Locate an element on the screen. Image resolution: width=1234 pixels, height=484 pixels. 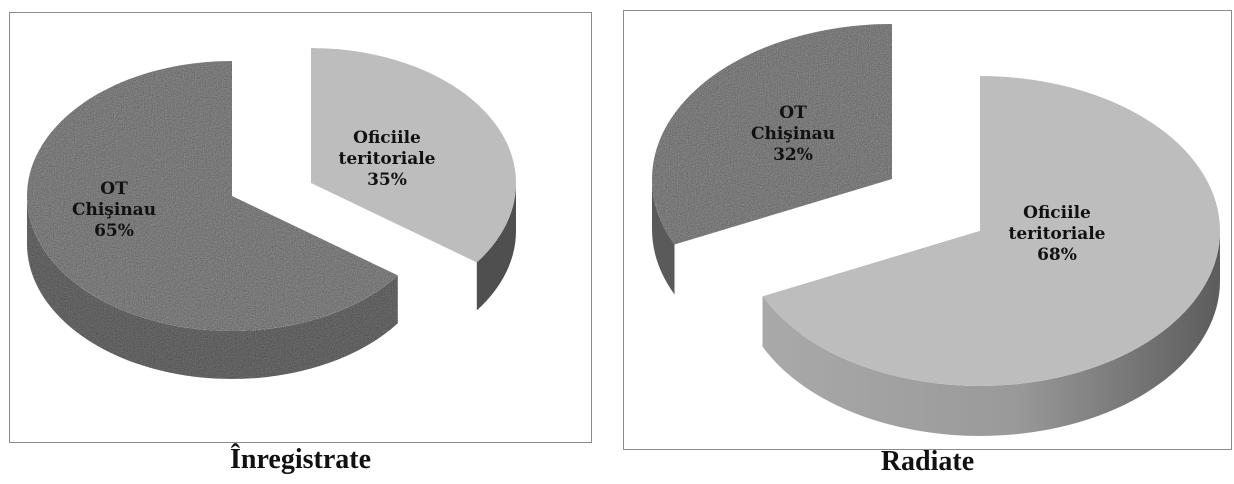
slice-ot-chisinau is located at coordinates (772, 159).